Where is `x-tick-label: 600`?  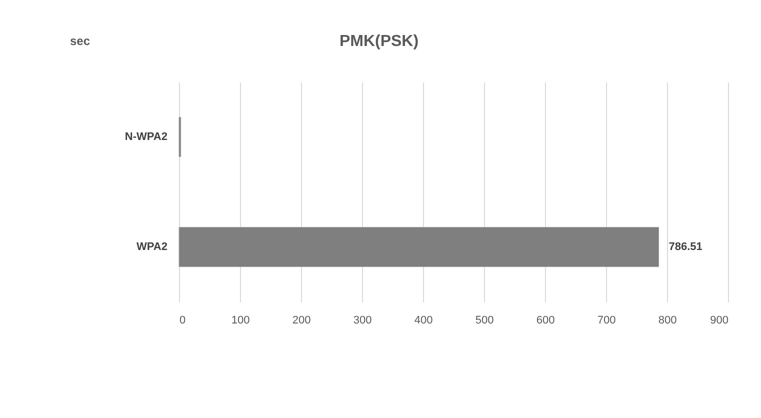
x-tick-label: 600 is located at coordinates (545, 320).